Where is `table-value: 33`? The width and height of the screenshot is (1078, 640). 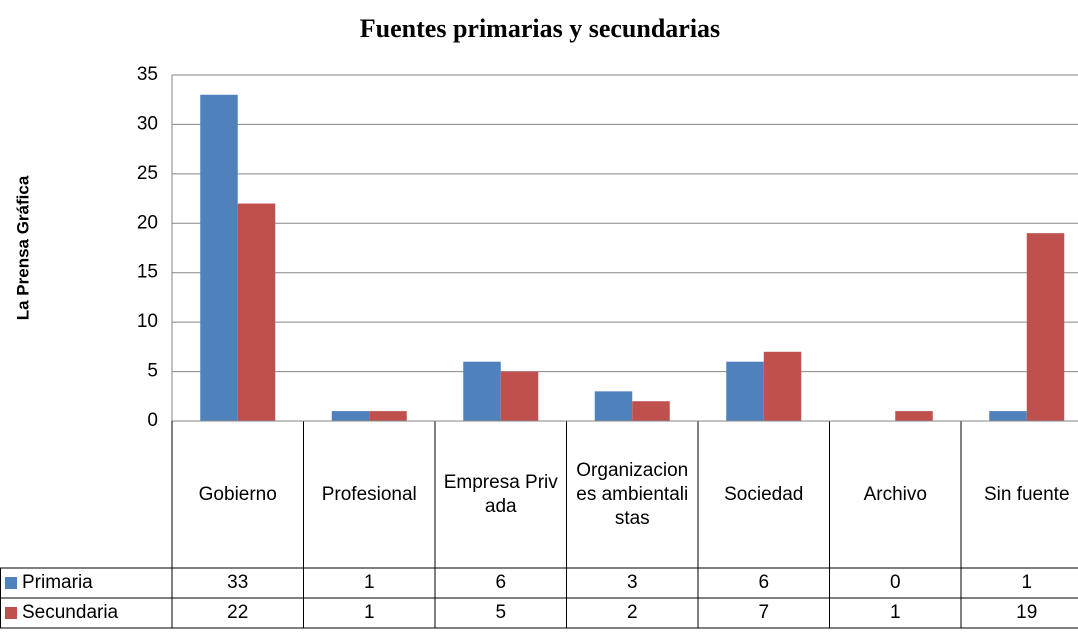
table-value: 33 is located at coordinates (237, 582).